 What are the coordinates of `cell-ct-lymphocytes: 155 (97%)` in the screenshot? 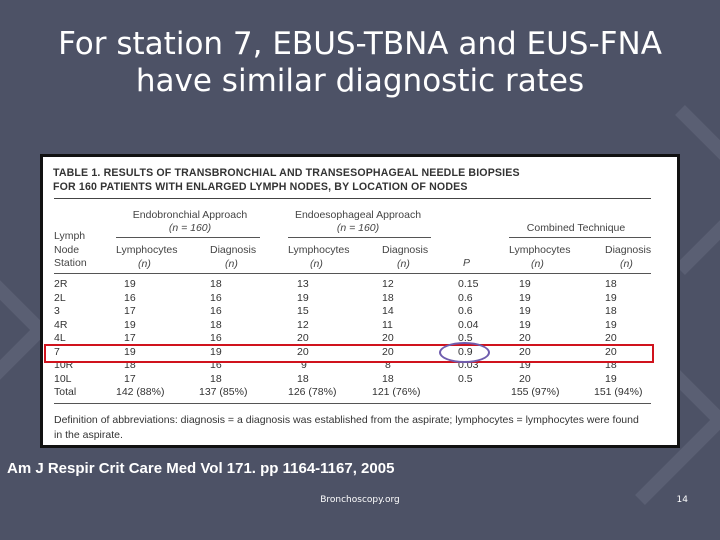 It's located at (535, 392).